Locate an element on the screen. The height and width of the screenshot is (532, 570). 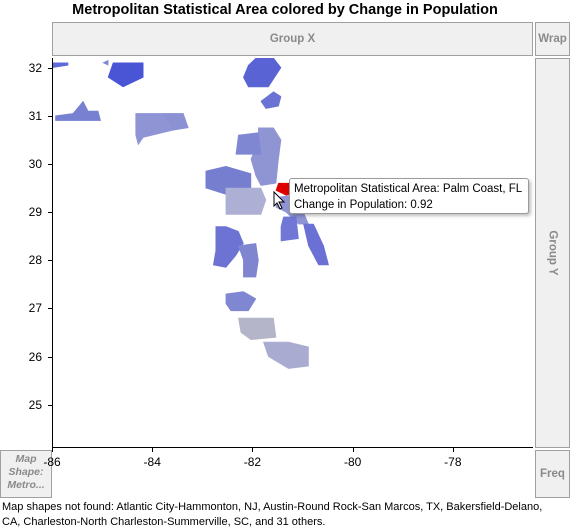
map-shape-label-line: Shape: is located at coordinates (26, 472).